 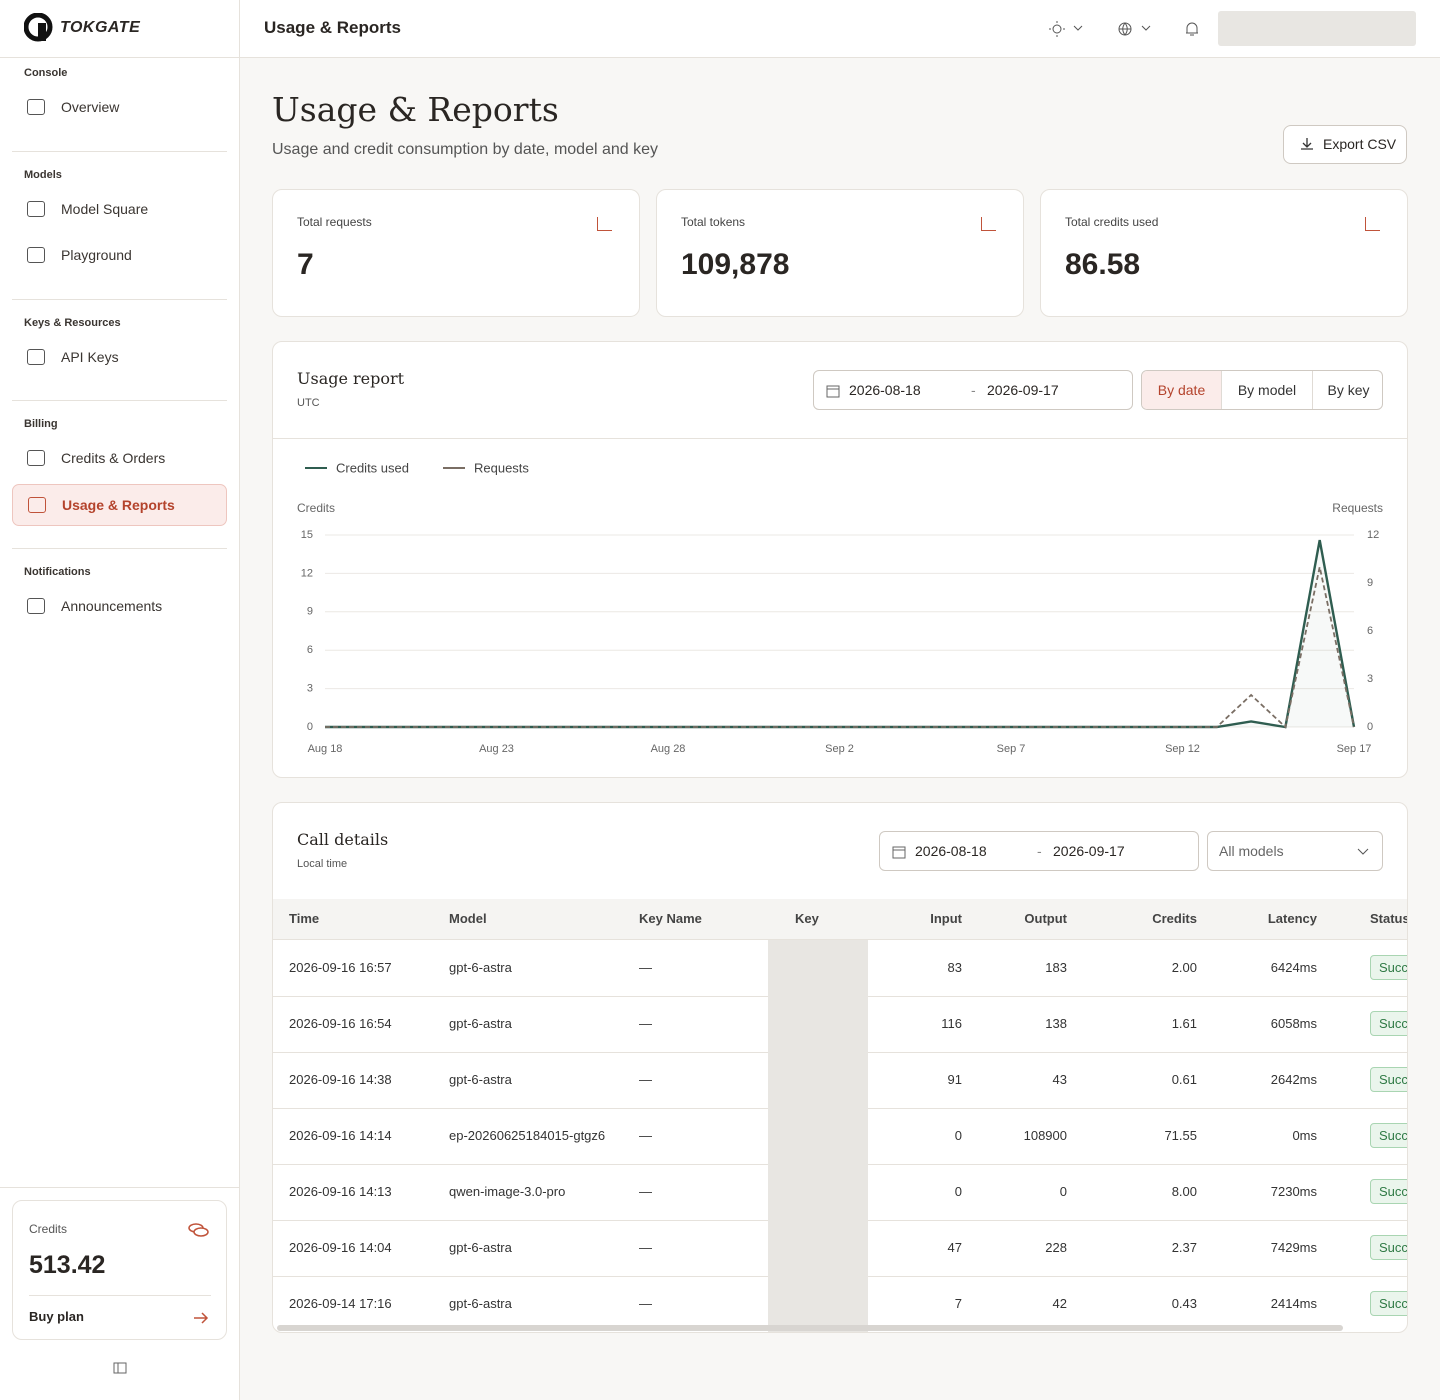 I want to click on nav-item: Model Square, so click(x=119, y=210).